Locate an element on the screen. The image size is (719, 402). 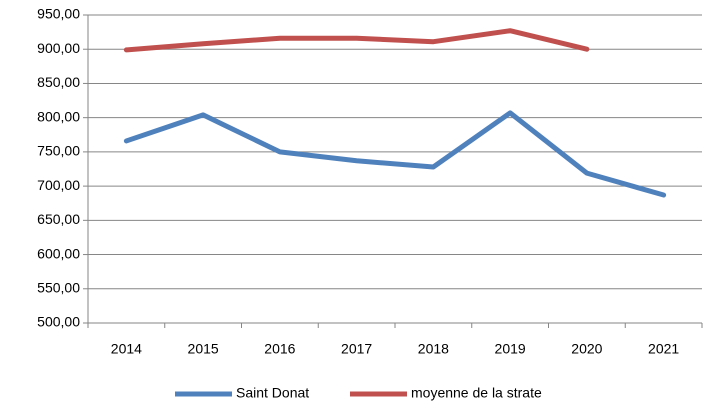
legend-label: Saint Donat is located at coordinates (272, 393).